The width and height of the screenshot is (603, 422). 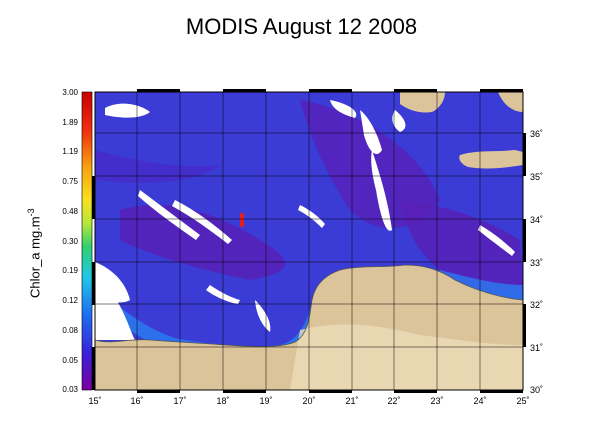 I want to click on land-greece, so click(x=510, y=102).